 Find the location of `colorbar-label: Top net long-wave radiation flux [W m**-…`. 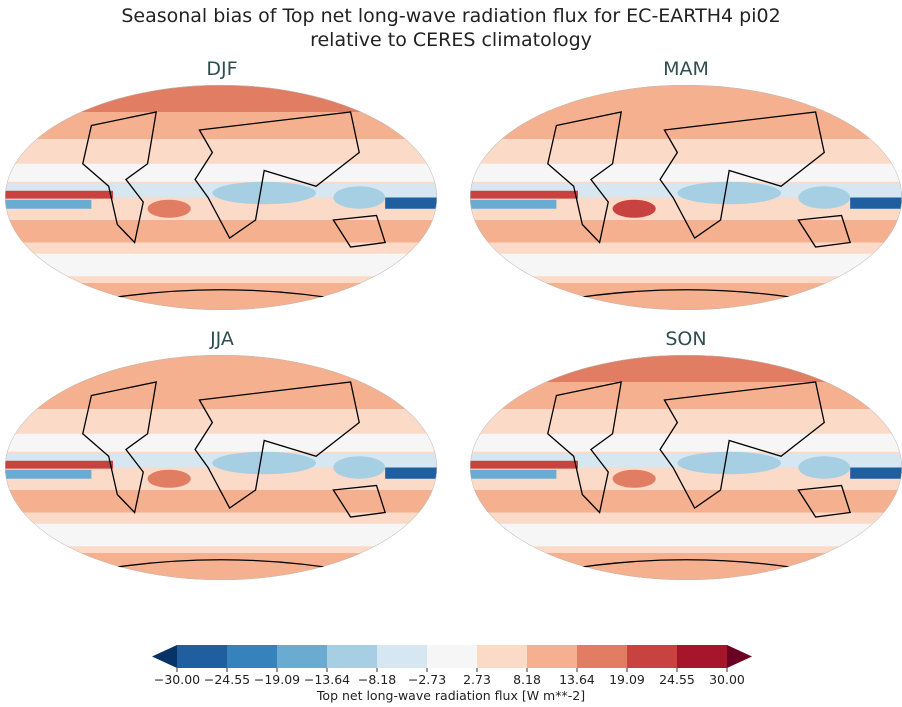

colorbar-label: Top net long-wave radiation flux [W m**-… is located at coordinates (451, 695).